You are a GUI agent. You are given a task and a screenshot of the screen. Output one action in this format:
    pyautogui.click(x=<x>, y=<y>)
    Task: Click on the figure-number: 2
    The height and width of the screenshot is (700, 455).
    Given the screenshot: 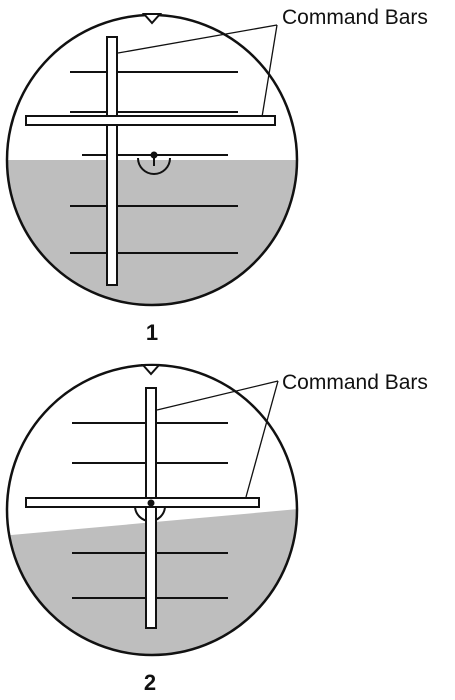 What is the action you would take?
    pyautogui.click(x=150, y=682)
    